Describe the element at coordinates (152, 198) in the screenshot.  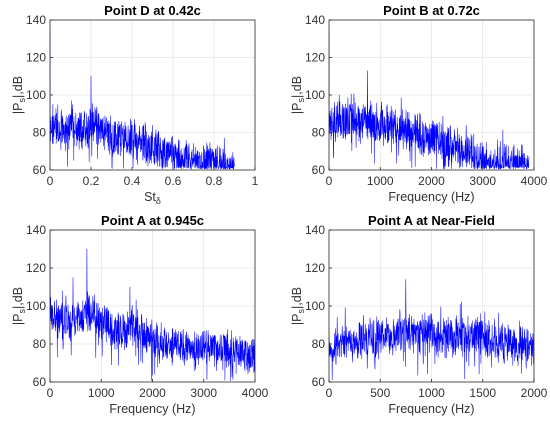
I see `x-axis-label: Stδ` at that location.